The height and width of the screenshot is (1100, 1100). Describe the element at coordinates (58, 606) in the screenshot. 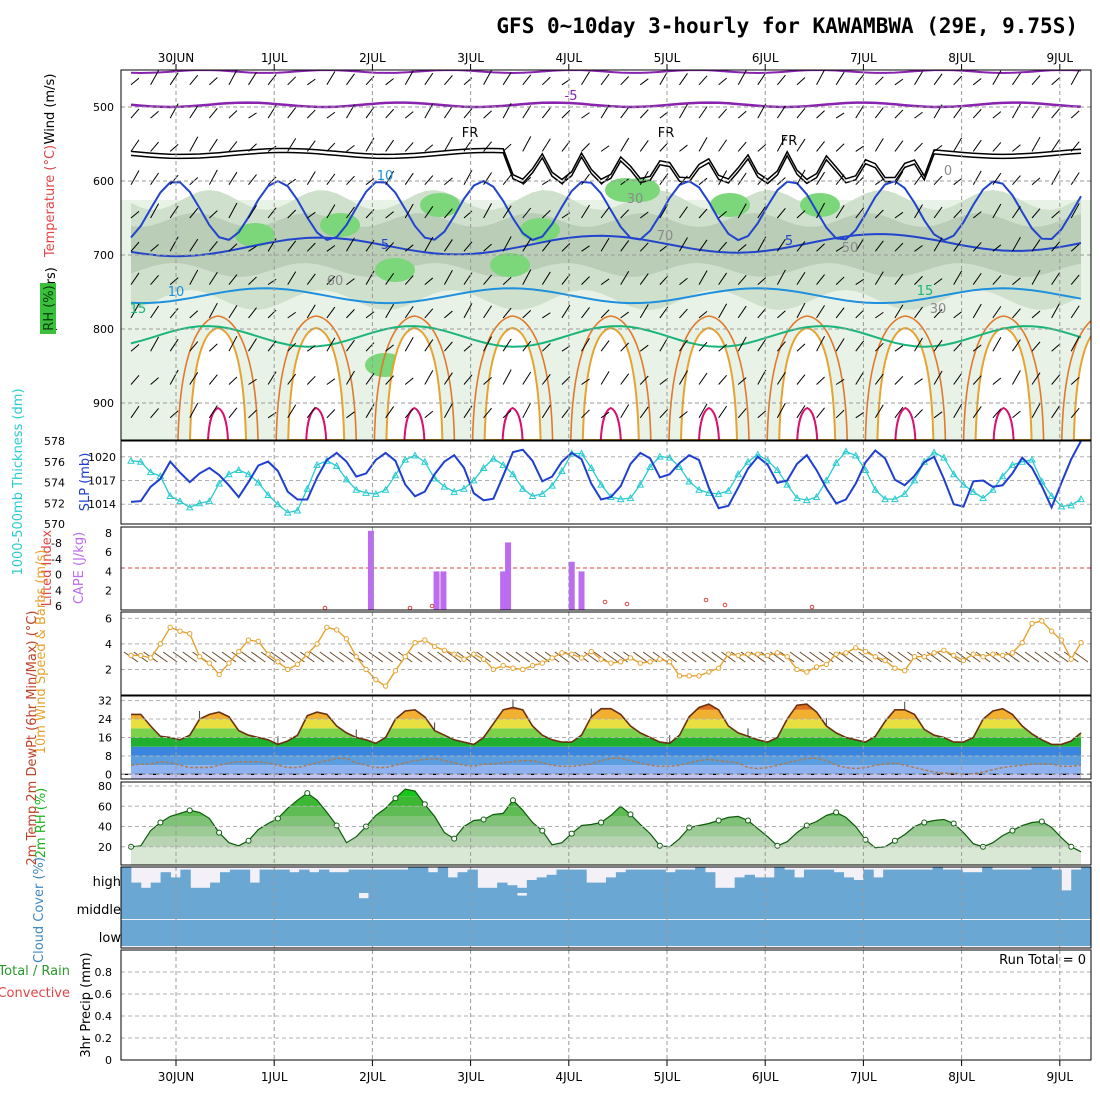

I see `li-tick: 6` at that location.